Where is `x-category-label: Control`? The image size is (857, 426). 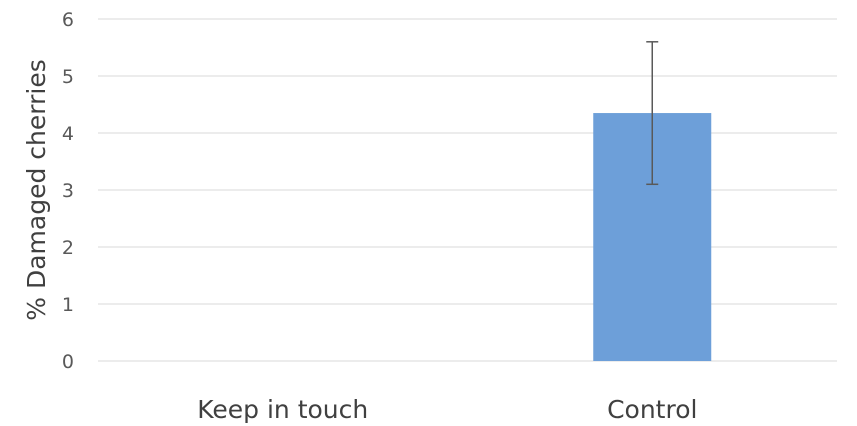 x-category-label: Control is located at coordinates (652, 409).